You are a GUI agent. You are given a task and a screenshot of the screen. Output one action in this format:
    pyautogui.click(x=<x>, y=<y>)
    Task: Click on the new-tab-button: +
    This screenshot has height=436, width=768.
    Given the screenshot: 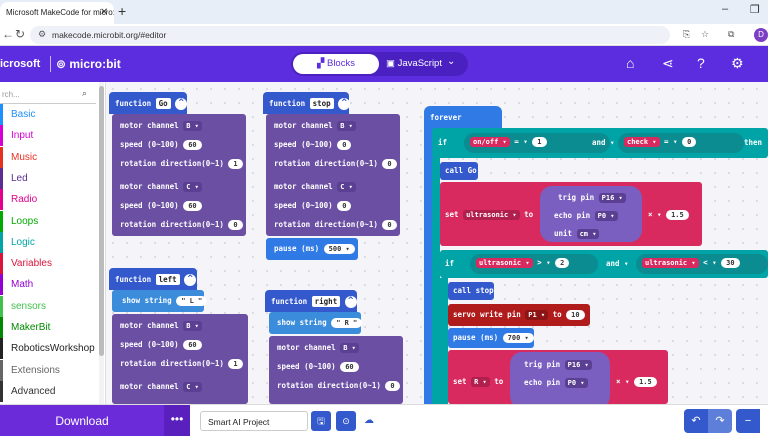 What is the action you would take?
    pyautogui.click(x=122, y=11)
    